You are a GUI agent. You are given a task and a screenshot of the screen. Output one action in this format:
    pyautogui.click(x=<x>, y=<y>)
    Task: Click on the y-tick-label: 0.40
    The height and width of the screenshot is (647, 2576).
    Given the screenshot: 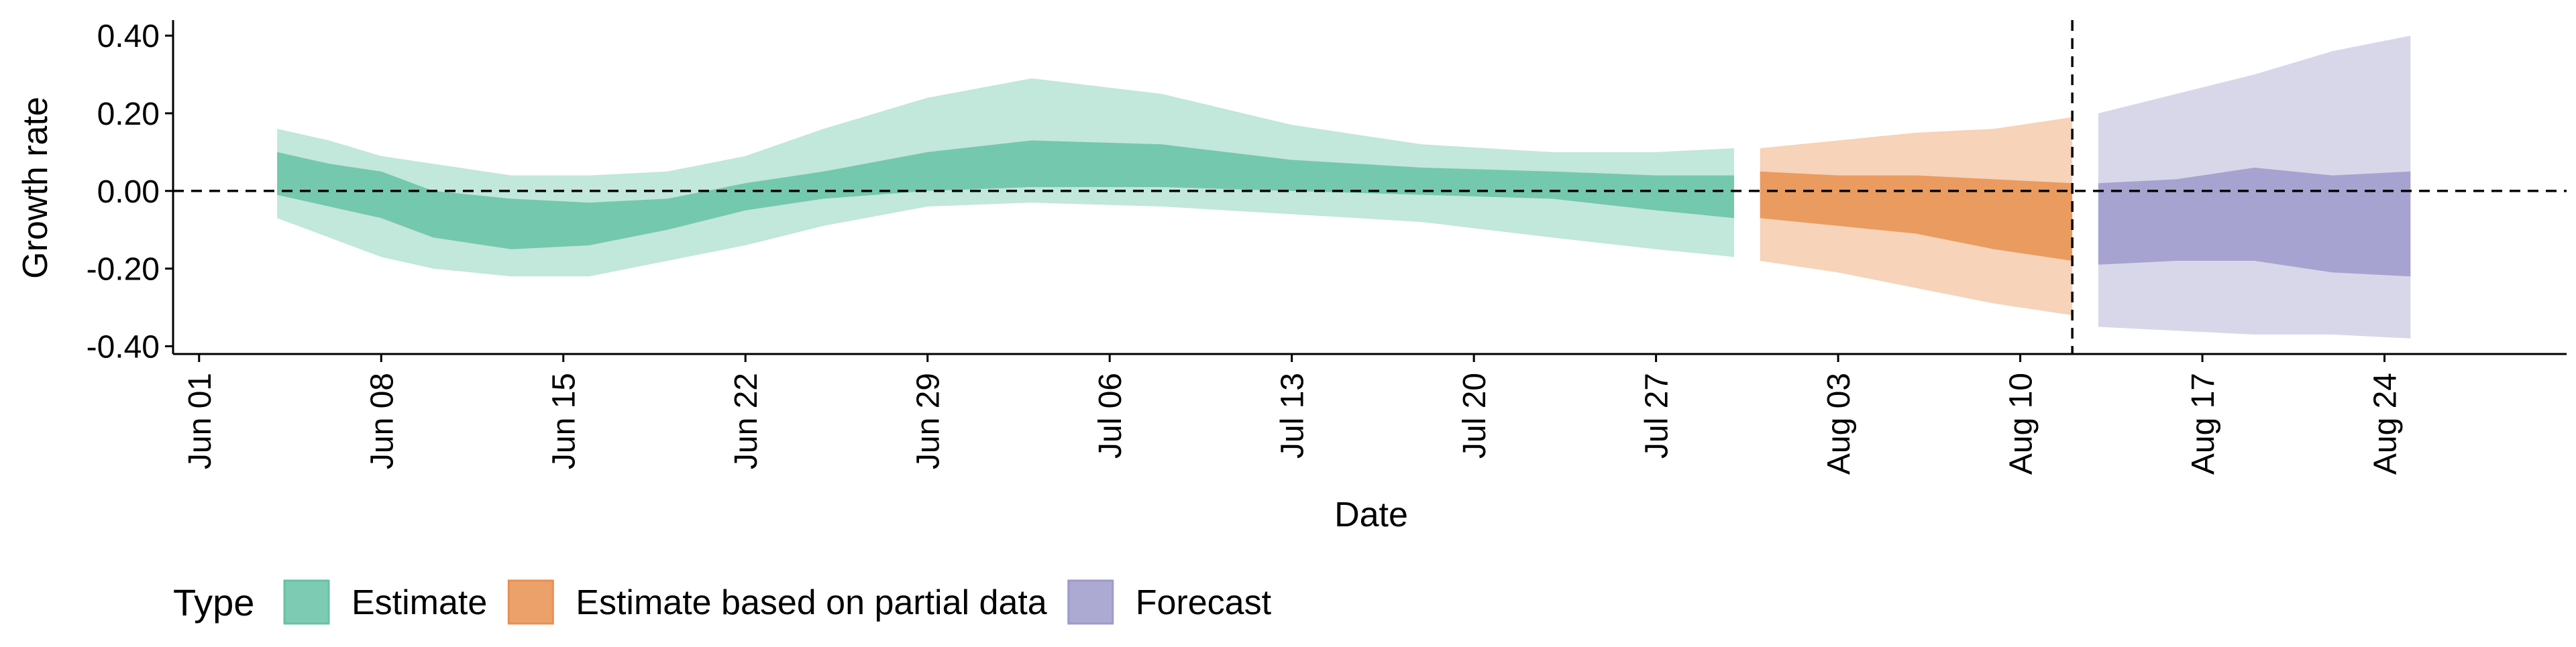 What is the action you would take?
    pyautogui.click(x=128, y=36)
    